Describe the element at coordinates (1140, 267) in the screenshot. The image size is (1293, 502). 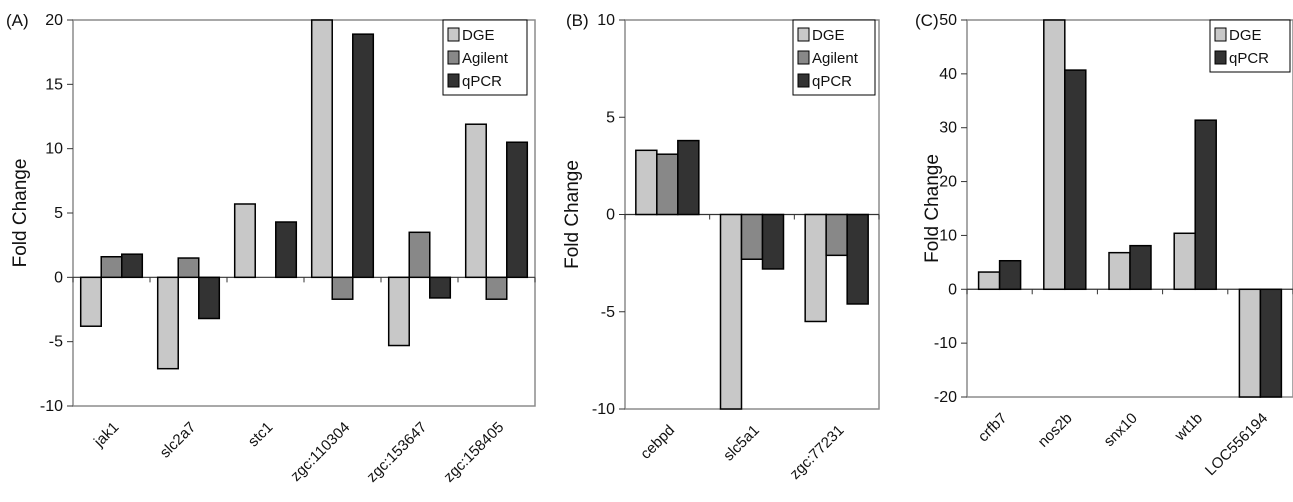
I see `bar-qpcr-snx10` at that location.